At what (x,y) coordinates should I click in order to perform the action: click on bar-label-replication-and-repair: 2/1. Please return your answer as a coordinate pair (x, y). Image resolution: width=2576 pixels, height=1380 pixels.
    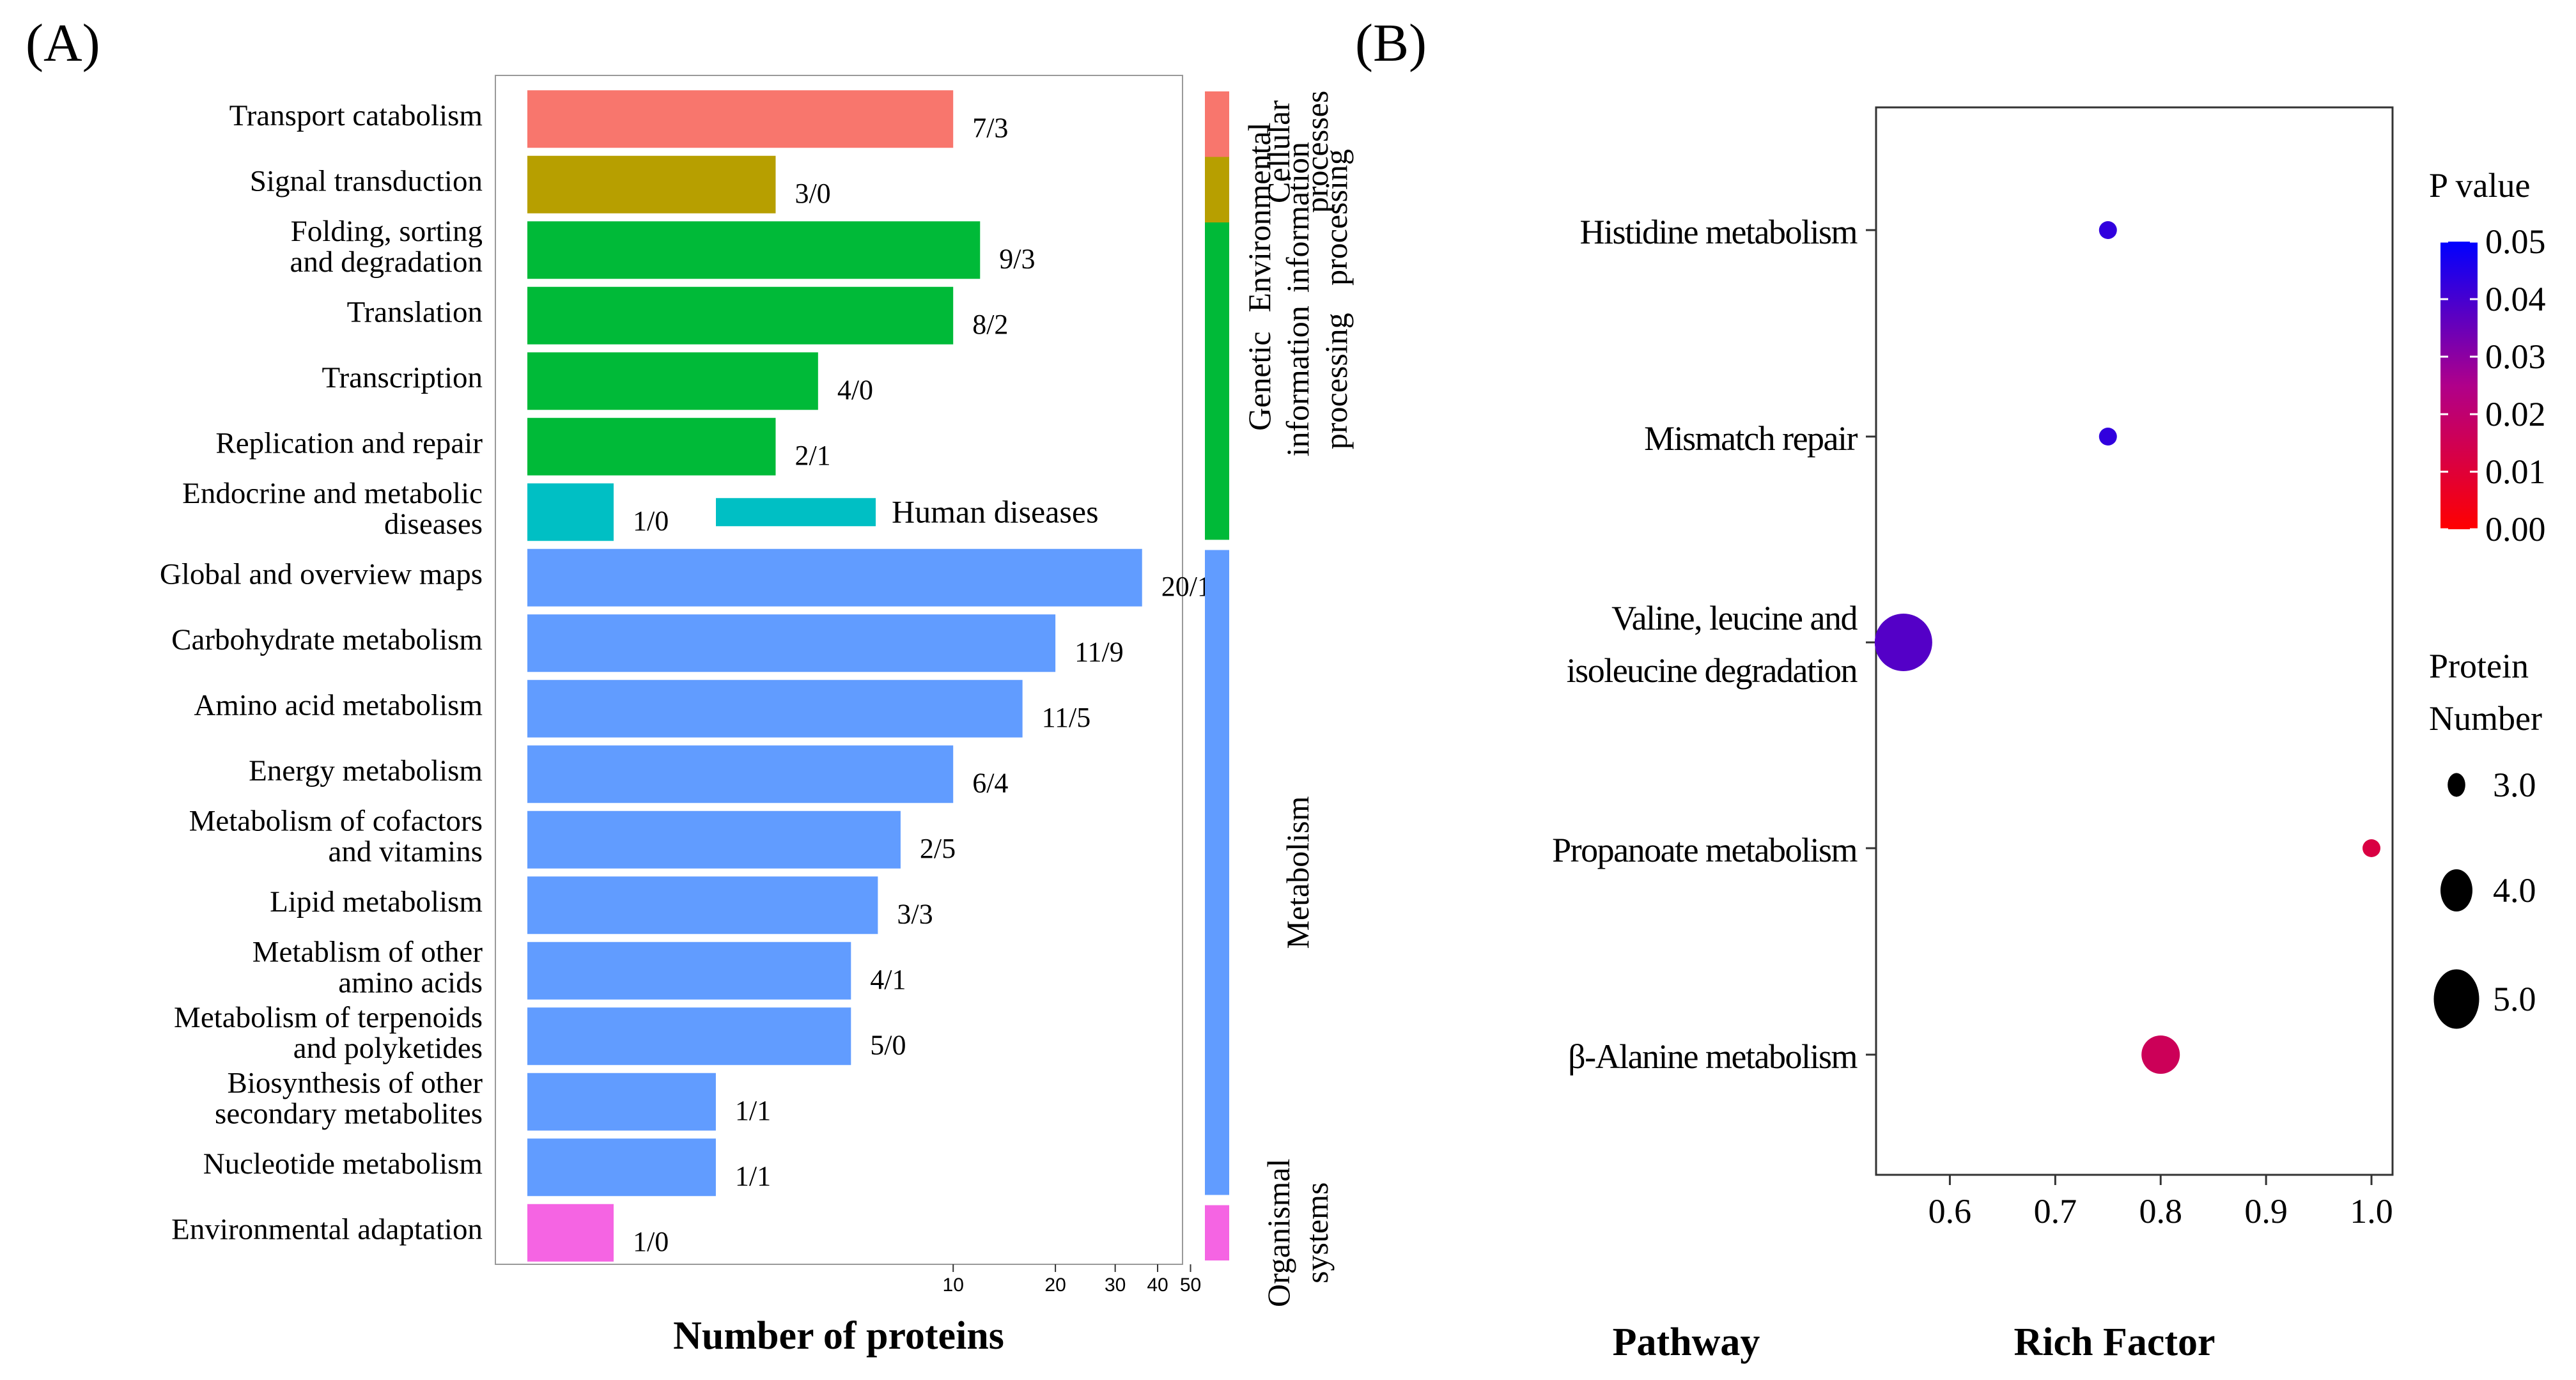
    Looking at the image, I should click on (813, 456).